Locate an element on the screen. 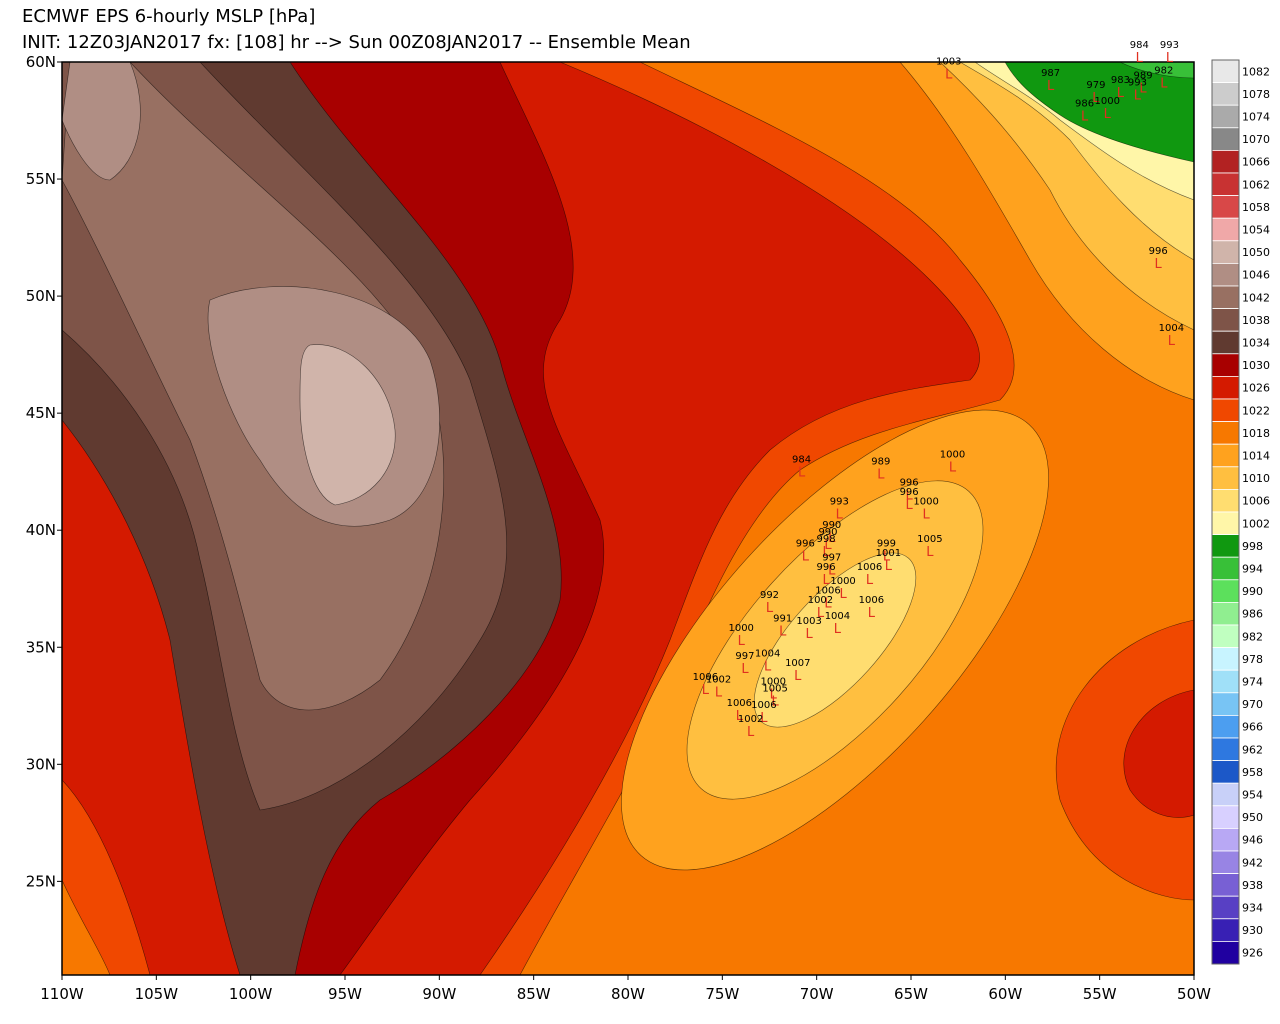 Image resolution: width=1280 pixels, height=1024 pixels. low-value: 991 is located at coordinates (782, 619).